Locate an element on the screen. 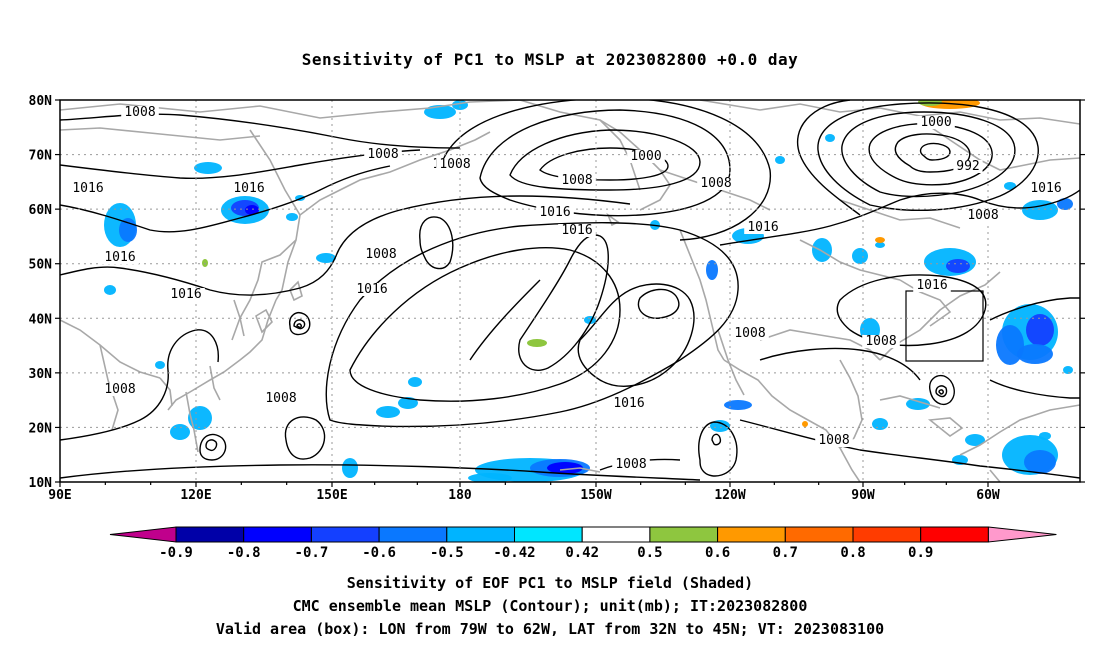 Image resolution: width=1100 pixels, height=650 pixels. lon-label: 180 is located at coordinates (460, 495).